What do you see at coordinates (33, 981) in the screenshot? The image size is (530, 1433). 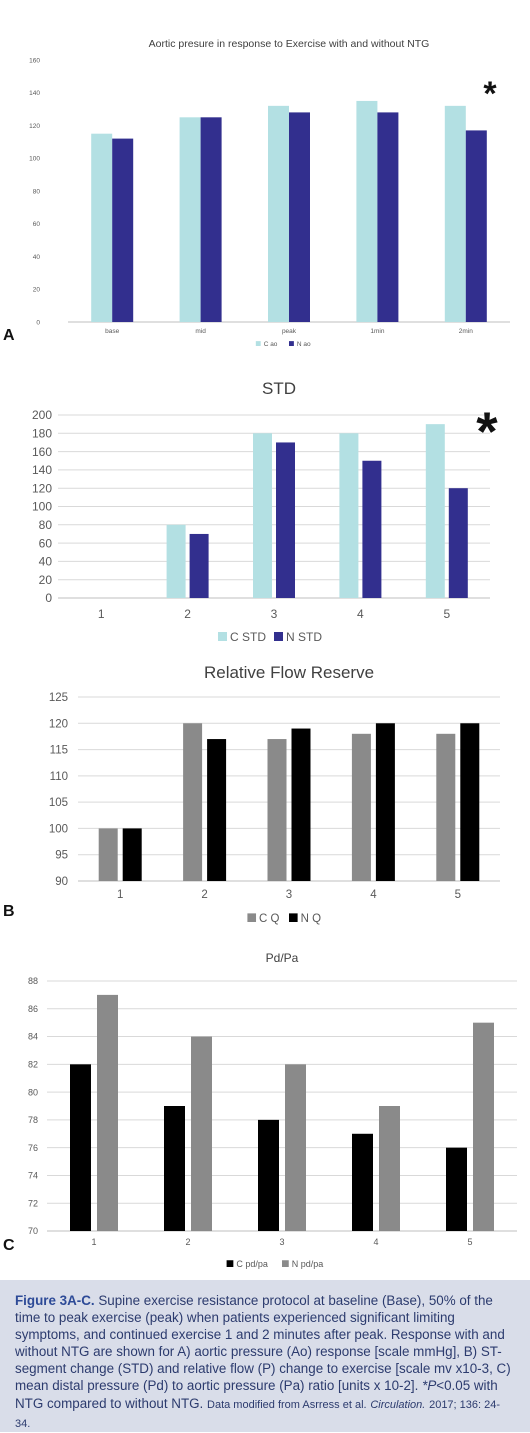 I see `y-tick-label: 88` at bounding box center [33, 981].